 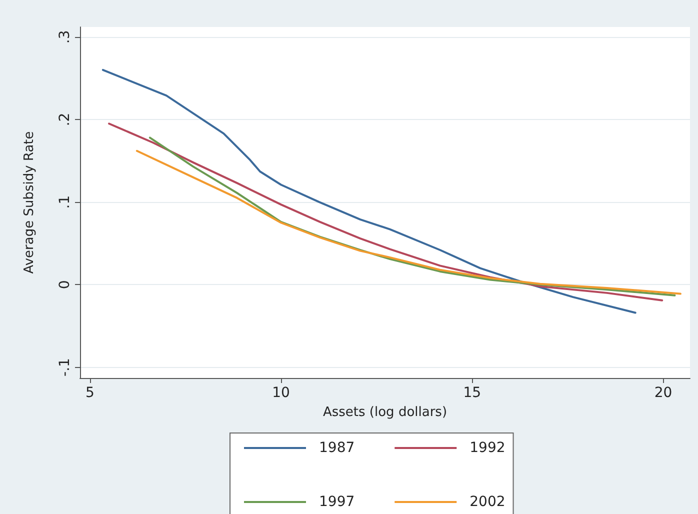 I want to click on y-tick-label: 0, so click(x=65, y=285).